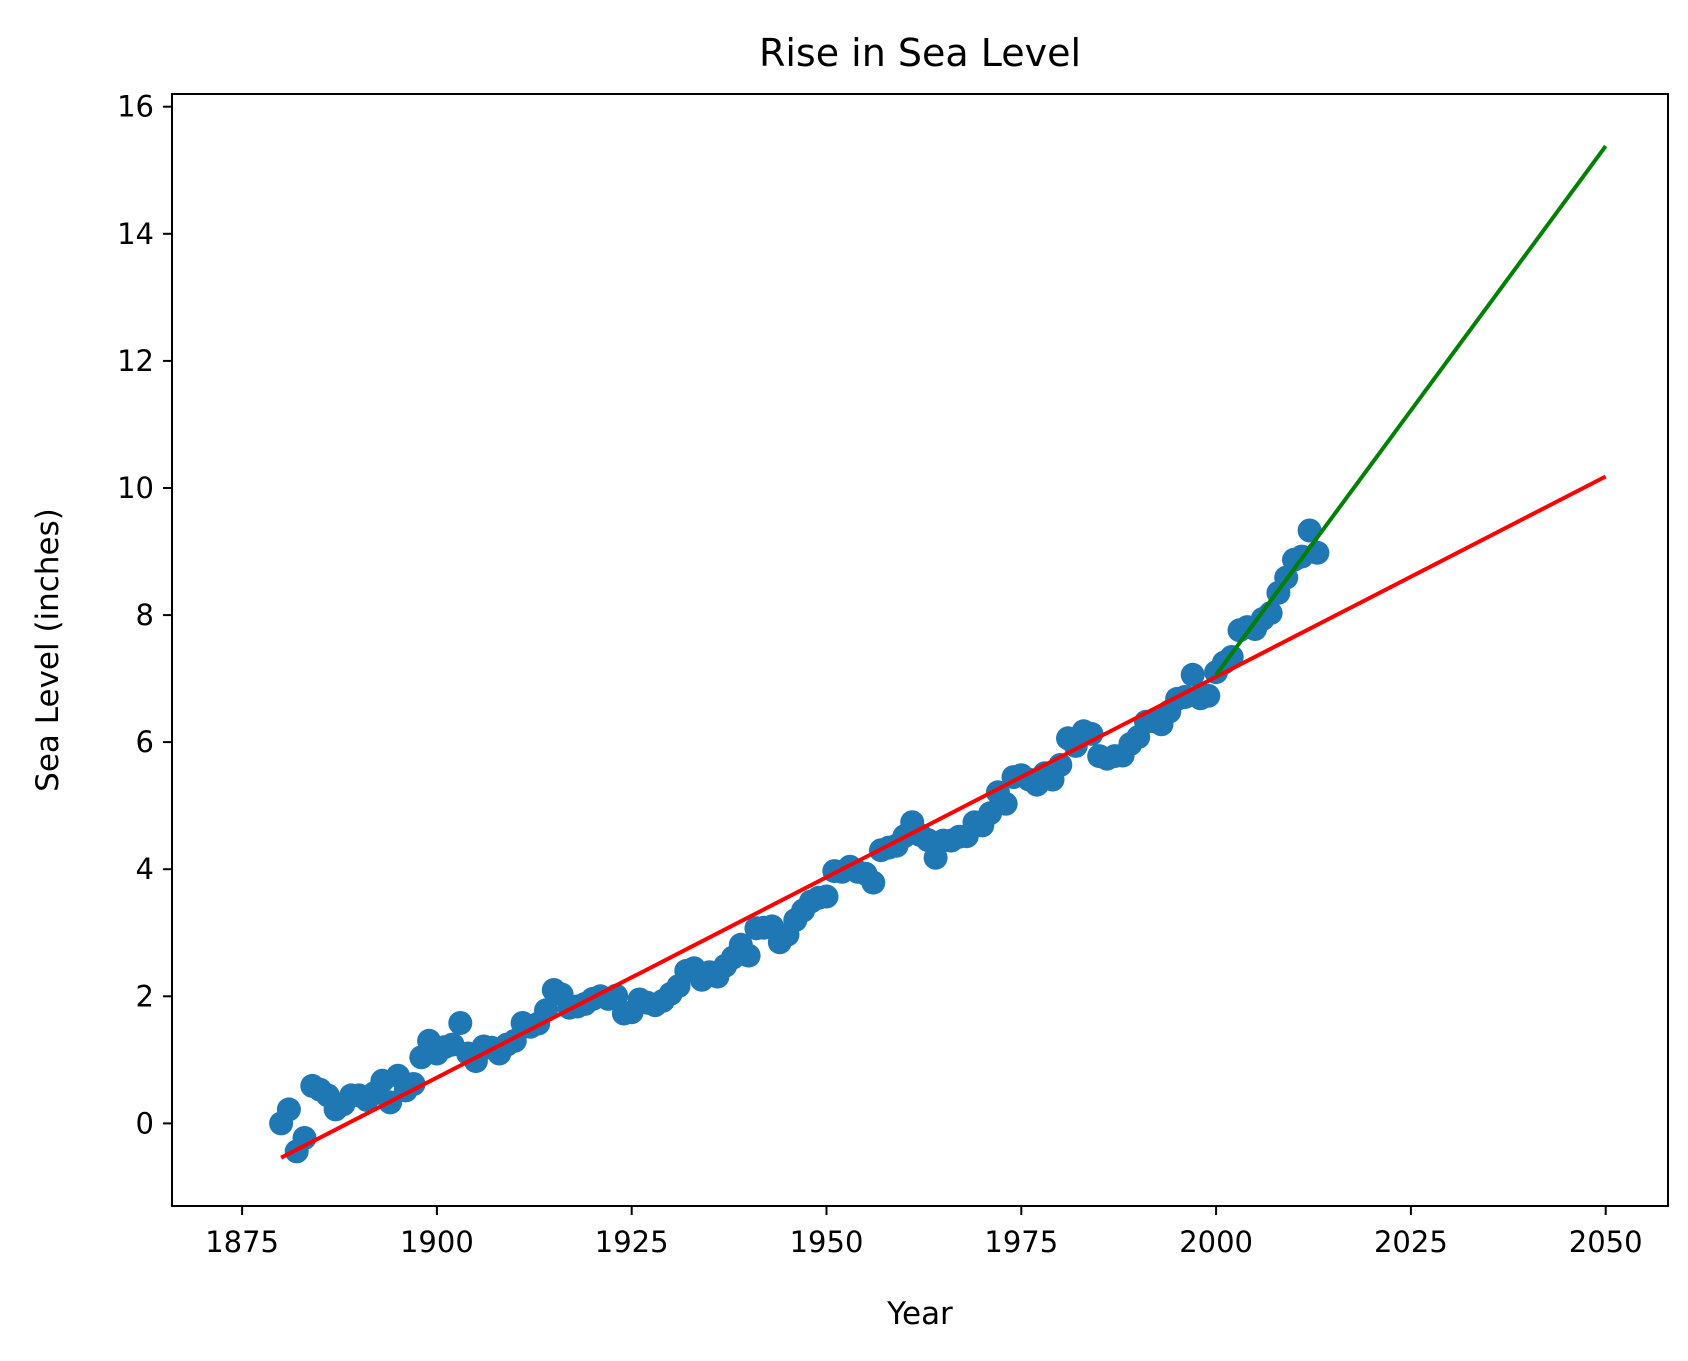  What do you see at coordinates (1606, 1242) in the screenshot?
I see `x-tick-label: 2050` at bounding box center [1606, 1242].